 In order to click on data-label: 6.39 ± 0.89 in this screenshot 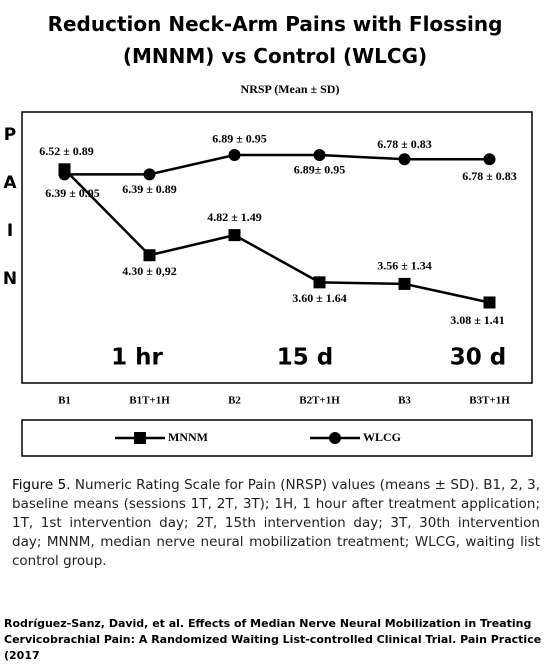, I will do `click(149, 189)`.